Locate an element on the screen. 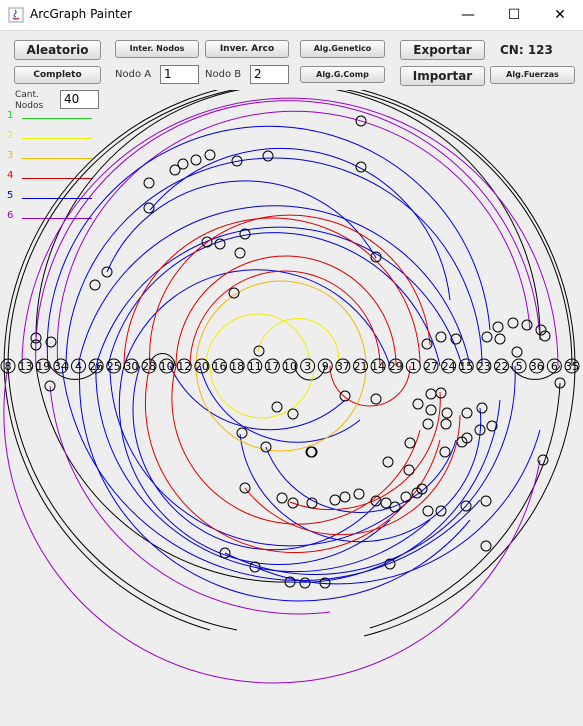 This screenshot has width=583, height=726. node-1: 1 is located at coordinates (413, 366).